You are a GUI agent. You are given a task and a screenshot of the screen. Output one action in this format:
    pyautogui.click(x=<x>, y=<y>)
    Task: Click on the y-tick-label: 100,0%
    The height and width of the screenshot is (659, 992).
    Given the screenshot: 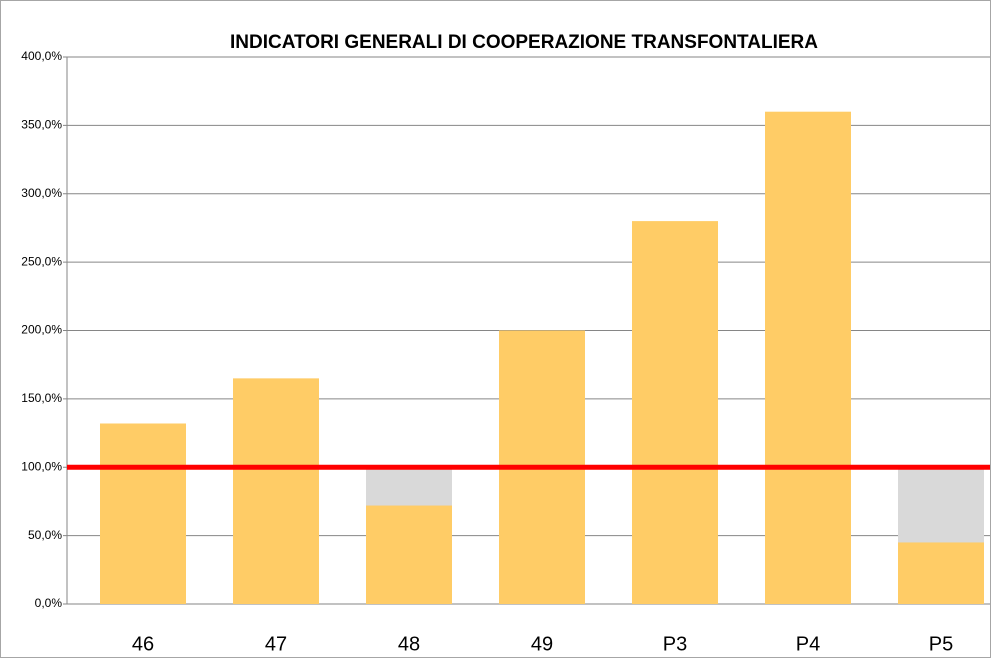 What is the action you would take?
    pyautogui.click(x=41, y=466)
    